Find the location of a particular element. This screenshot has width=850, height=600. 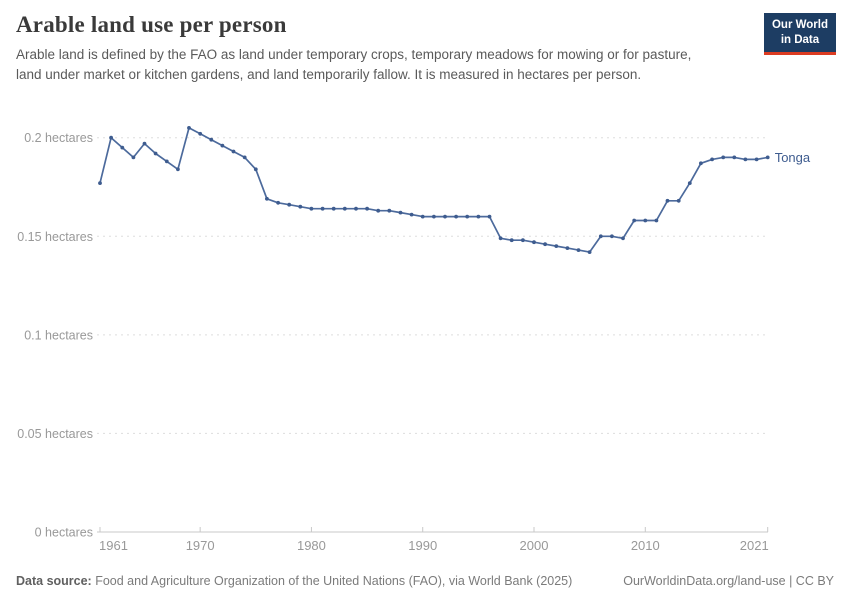

x-tick-label: 2021 is located at coordinates (754, 545).